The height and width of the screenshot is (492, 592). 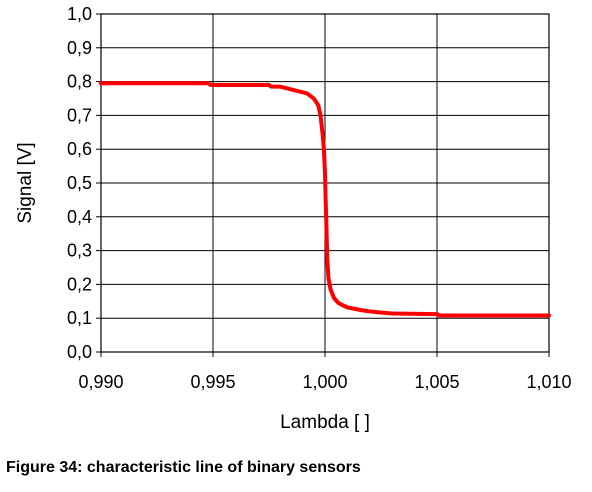 I want to click on y-tick-label: 0,7, so click(x=79, y=115).